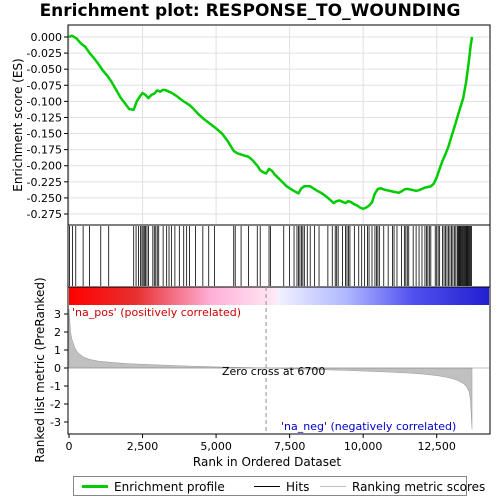  I want to click on metric-y-axis: 3 2 1 0 -1 -2 -3, so click(59, 368).